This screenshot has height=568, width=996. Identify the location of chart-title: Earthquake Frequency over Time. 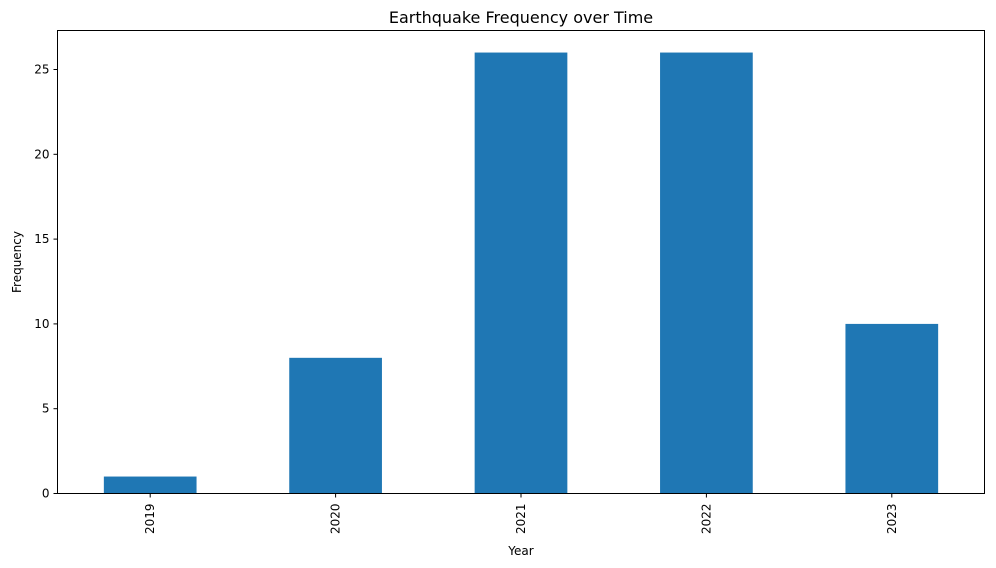
(521, 17).